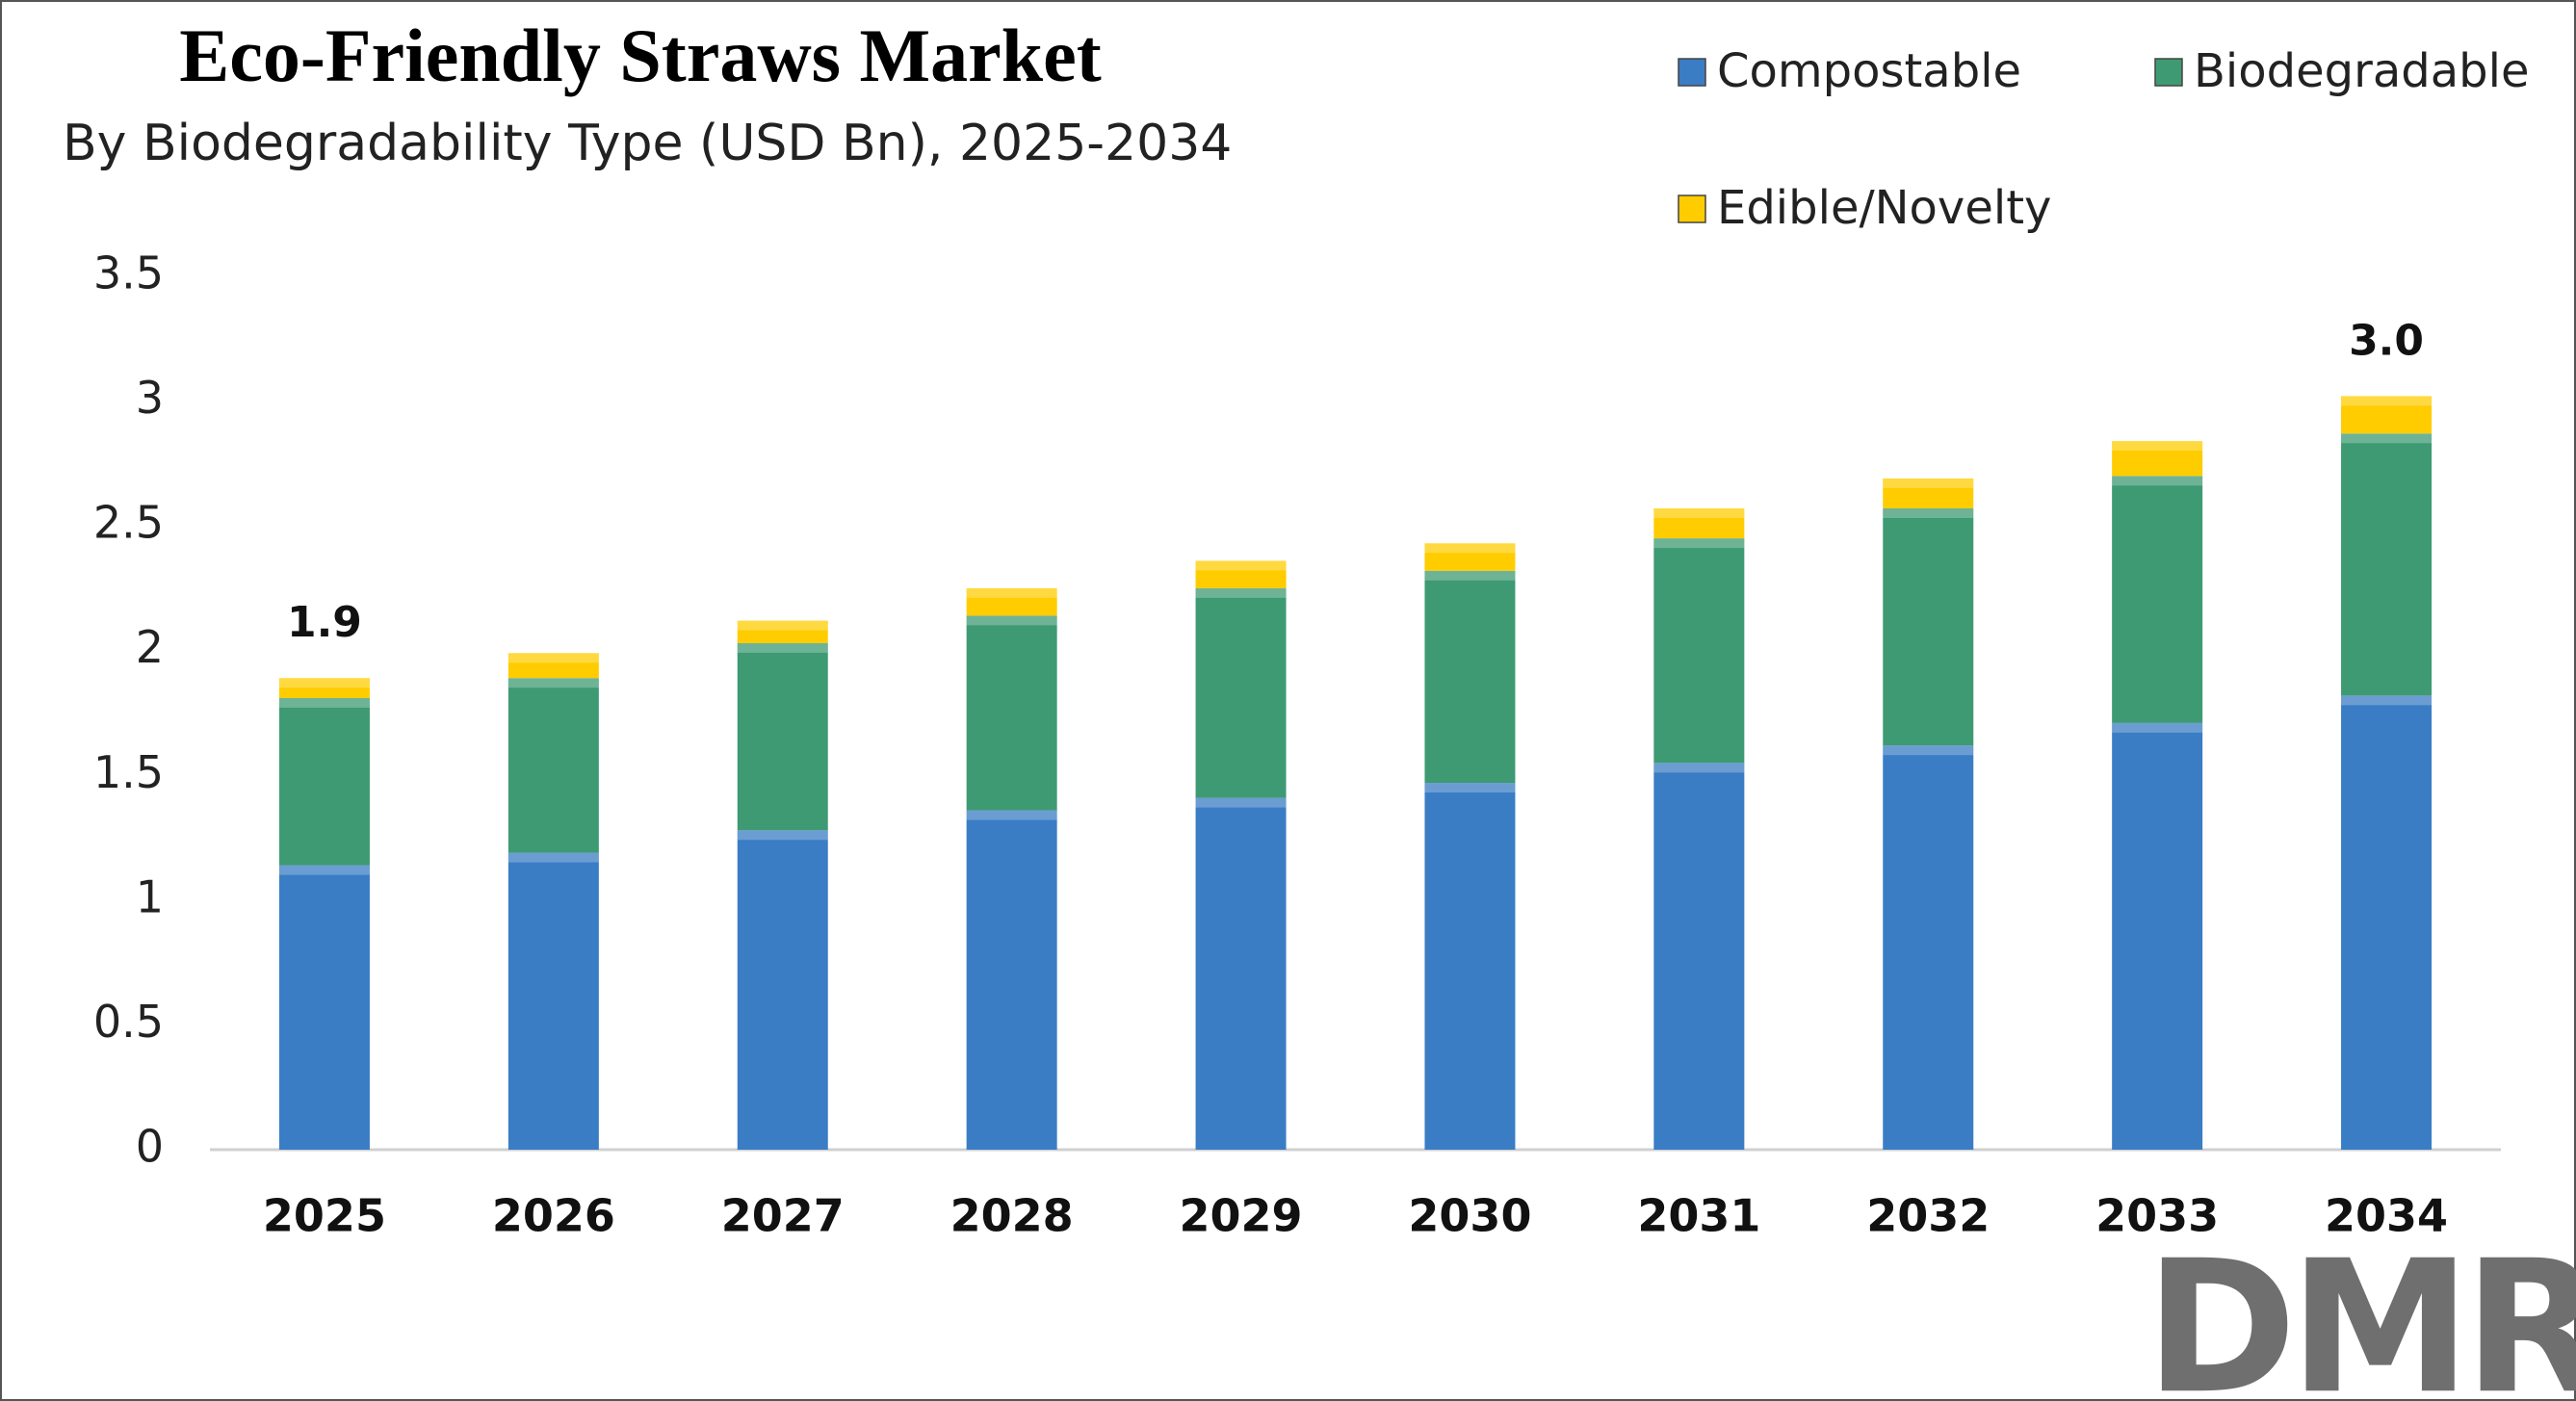 This screenshot has width=2576, height=1401. Describe the element at coordinates (150, 1147) in the screenshot. I see `y-tick-label: 0` at that location.